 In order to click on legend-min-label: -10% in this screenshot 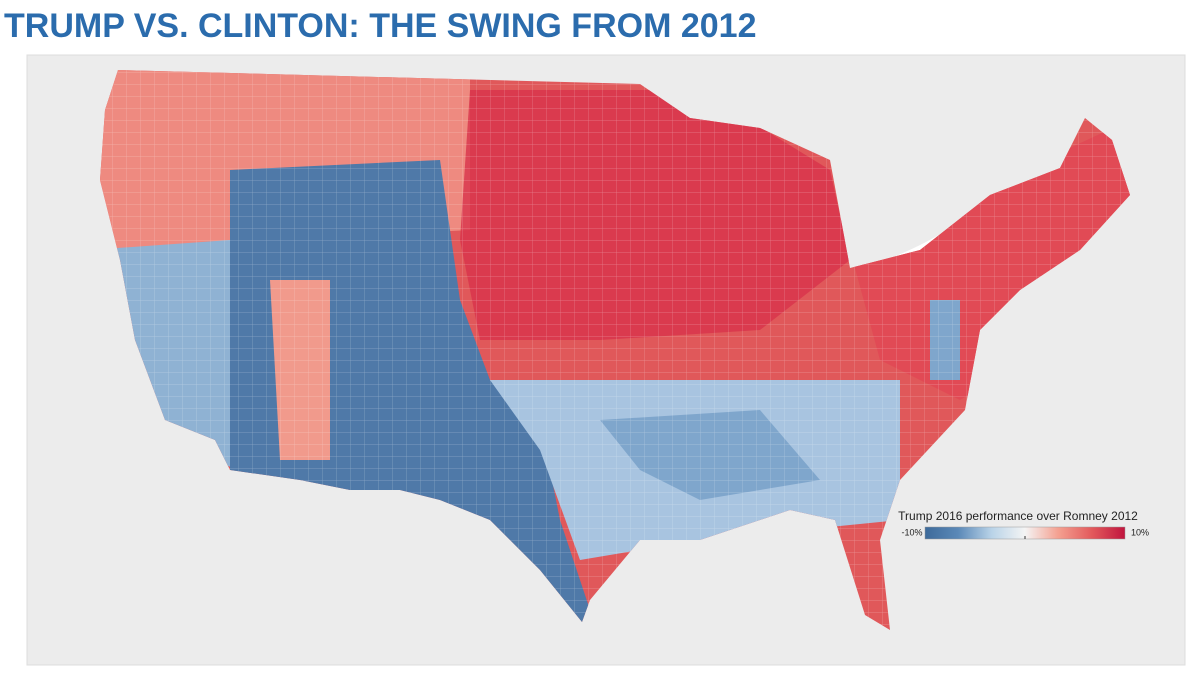, I will do `click(911, 532)`.